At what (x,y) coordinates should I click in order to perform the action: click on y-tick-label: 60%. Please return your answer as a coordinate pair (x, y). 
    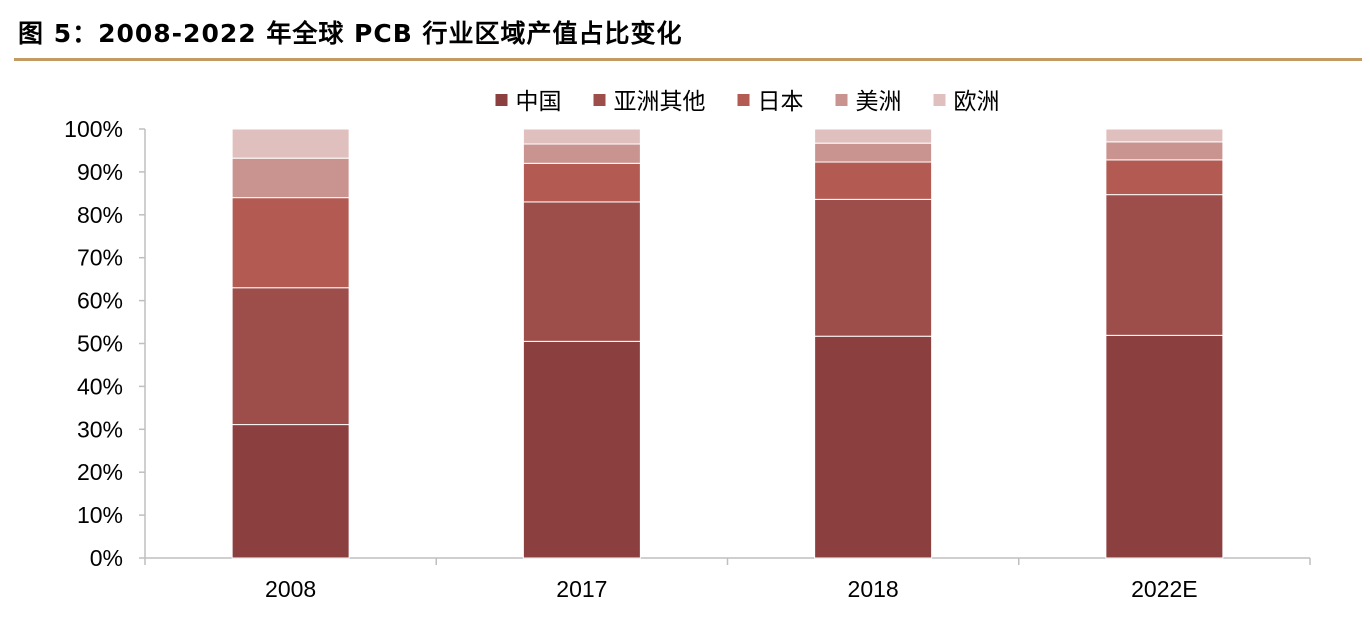
    Looking at the image, I should click on (100, 301).